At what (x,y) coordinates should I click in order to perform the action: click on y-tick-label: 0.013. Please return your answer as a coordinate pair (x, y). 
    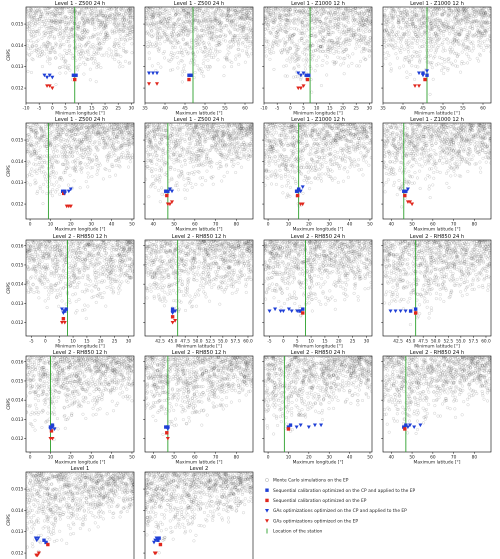
    Looking at the image, I should click on (17, 183).